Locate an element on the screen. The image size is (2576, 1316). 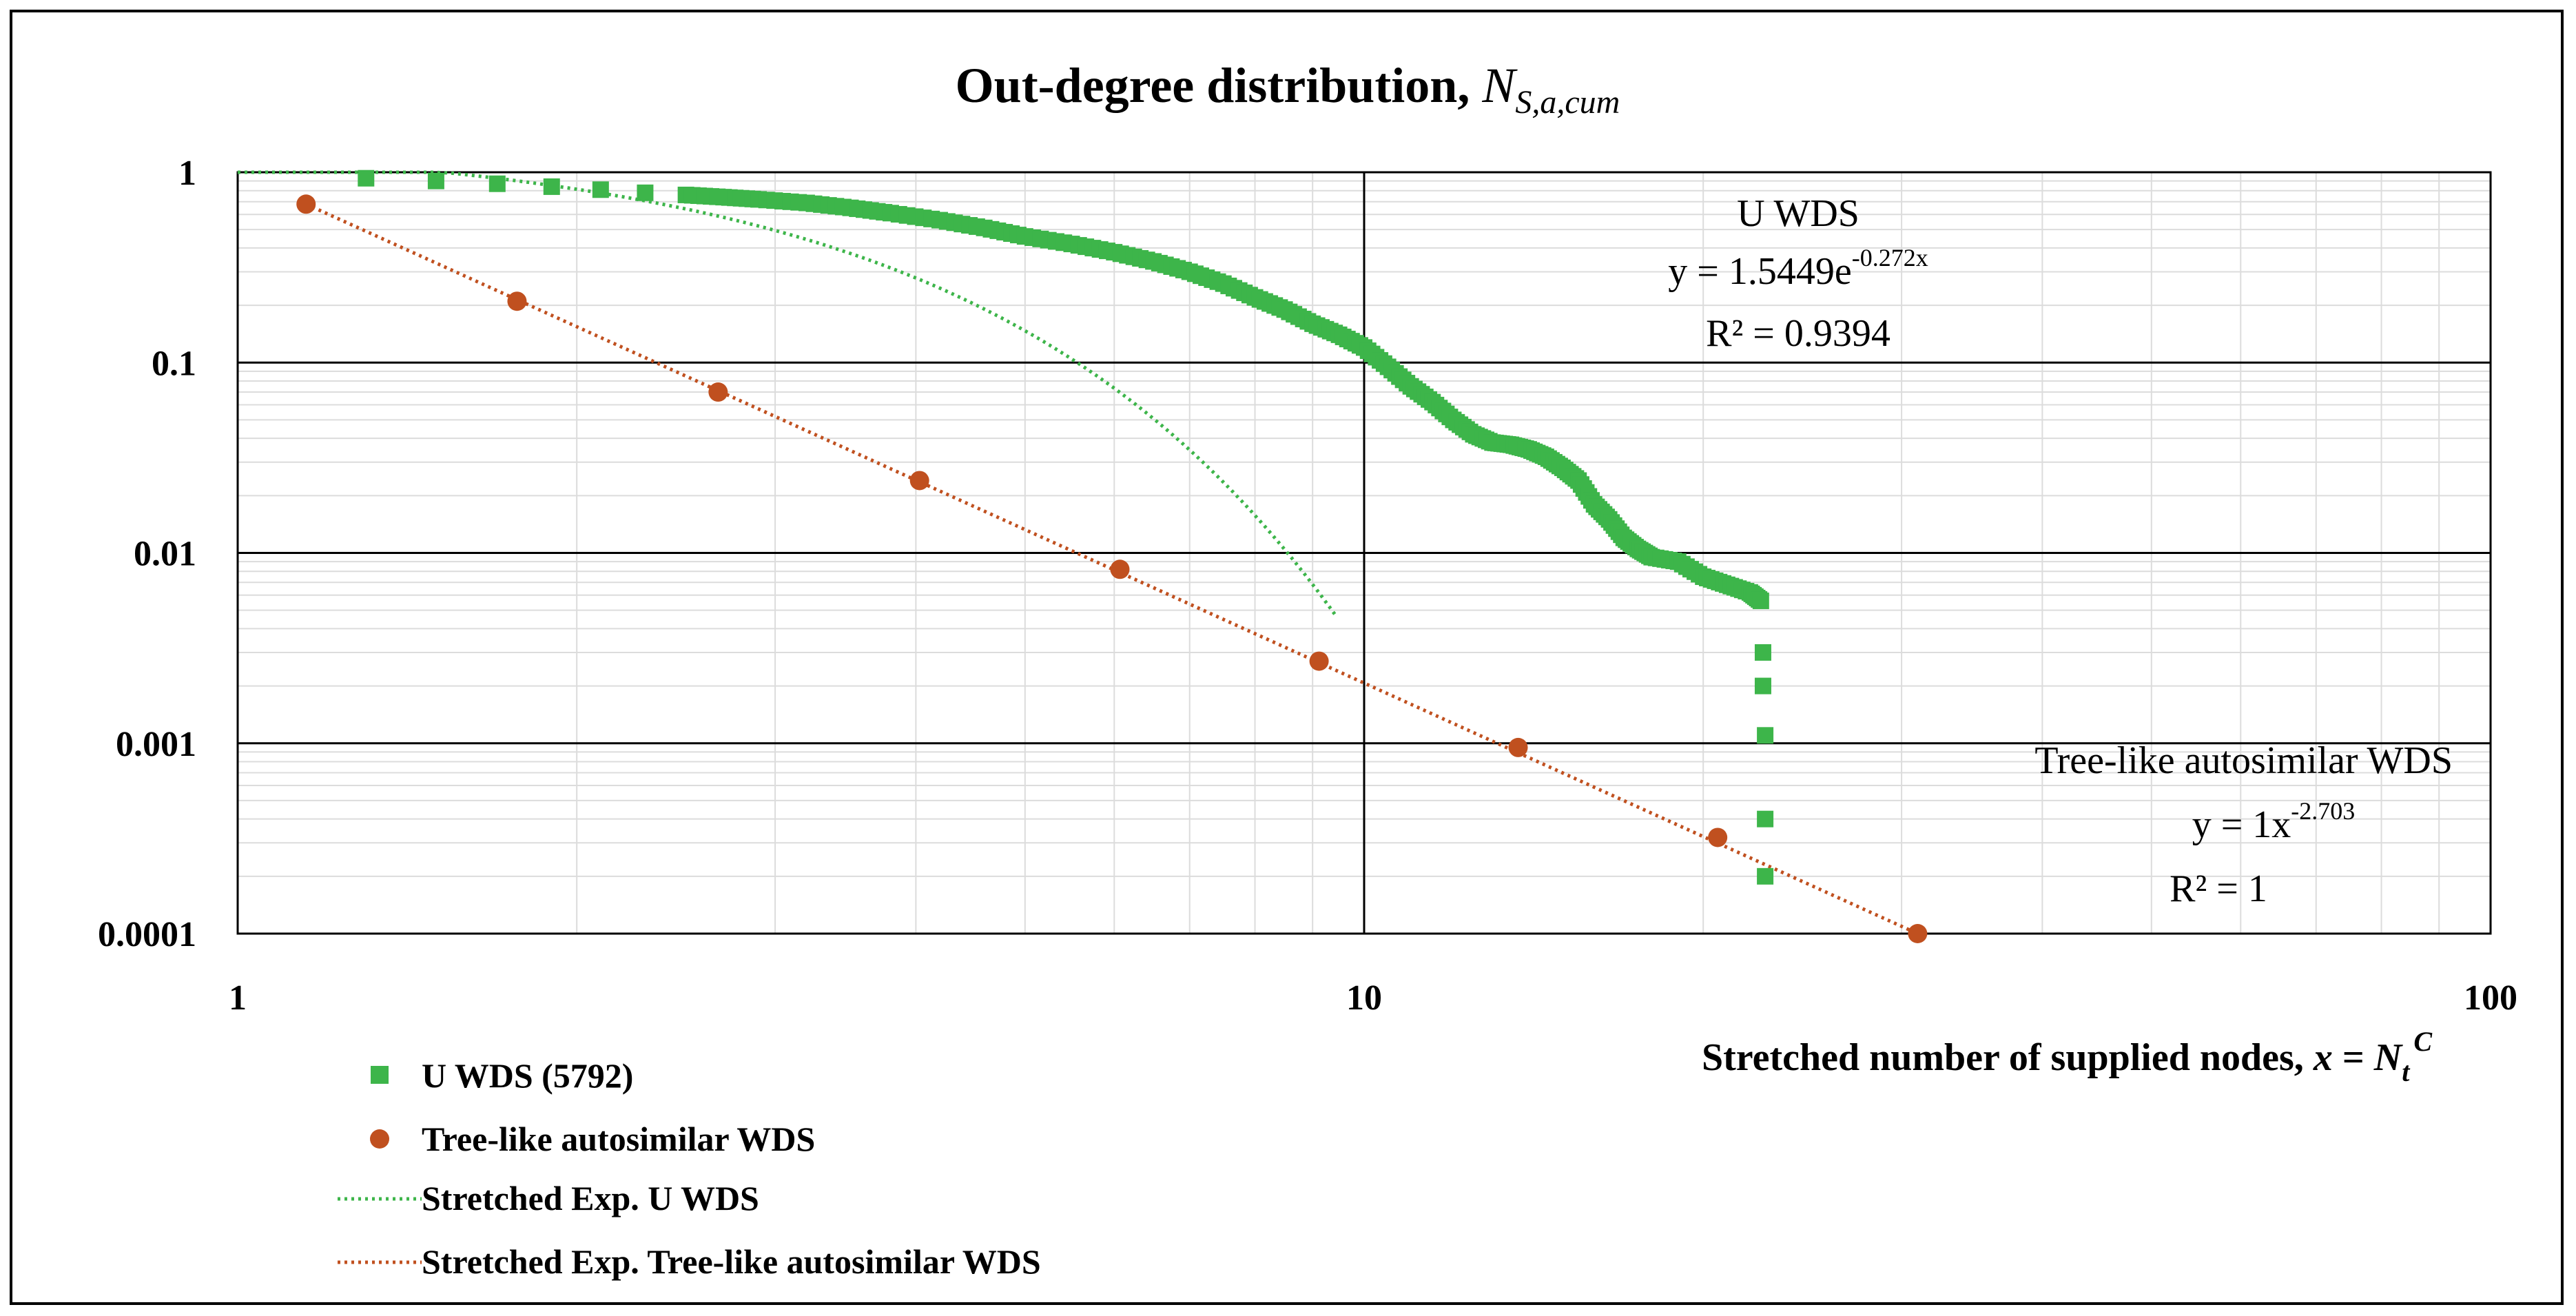
x-axis-title-eq: = is located at coordinates (2353, 1057).